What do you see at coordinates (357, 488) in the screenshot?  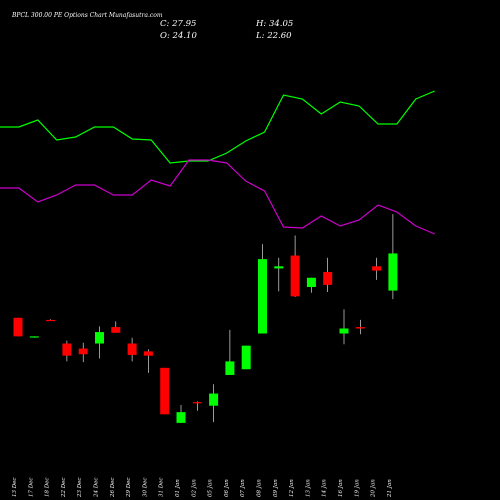 I see `x-tick-label: 19 Jan` at bounding box center [357, 488].